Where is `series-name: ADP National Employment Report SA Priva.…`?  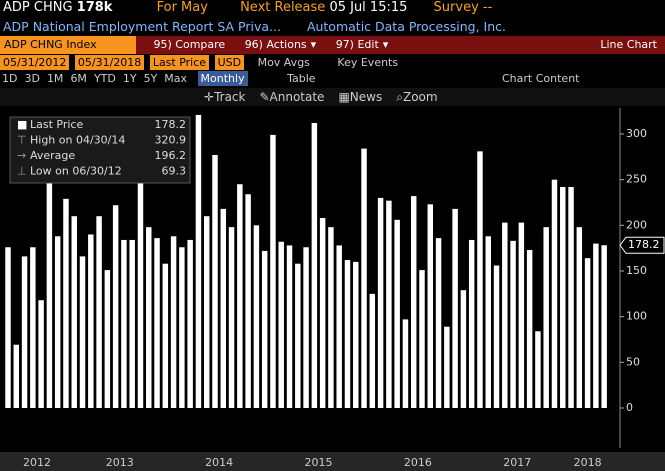
series-name: ADP National Employment Report SA Priva.… is located at coordinates (142, 26).